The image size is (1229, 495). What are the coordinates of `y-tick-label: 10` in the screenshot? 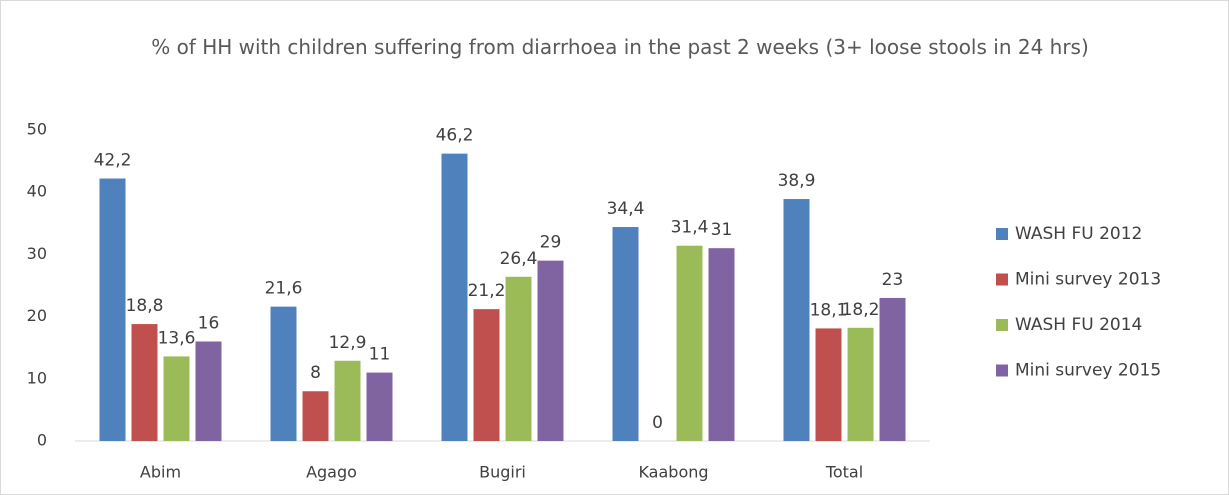 It's located at (37, 377).